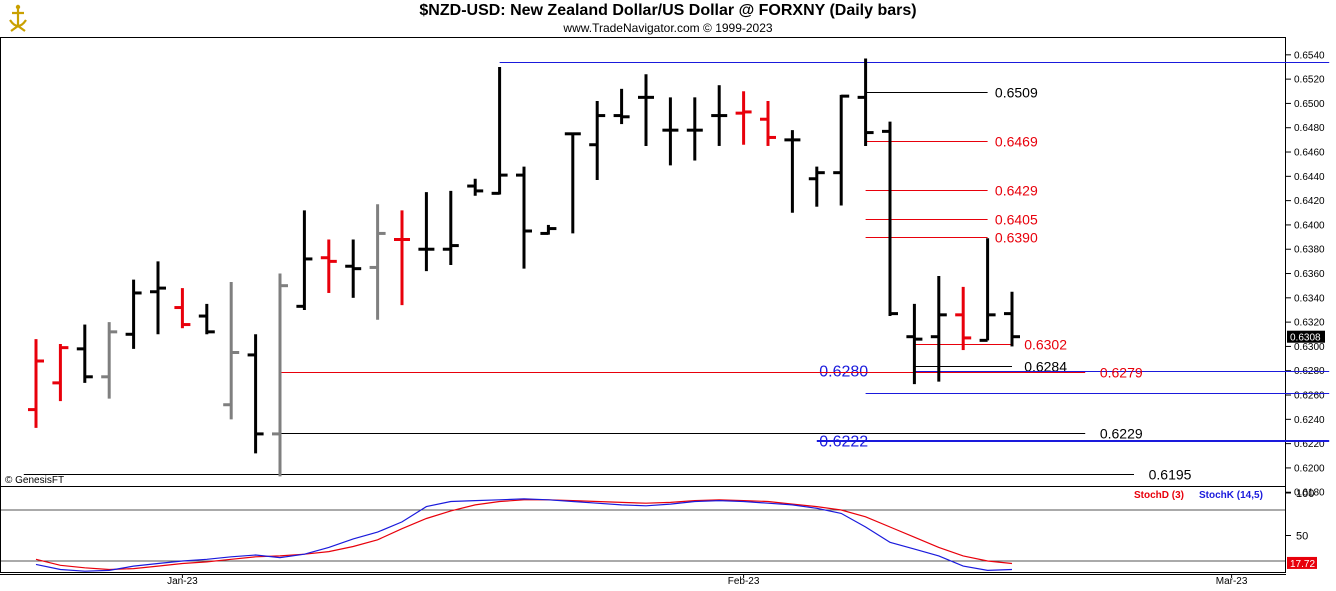 Image resolution: width=1336 pixels, height=591 pixels. Describe the element at coordinates (1309, 153) in the screenshot. I see `price-tick-label: 0.6460` at that location.